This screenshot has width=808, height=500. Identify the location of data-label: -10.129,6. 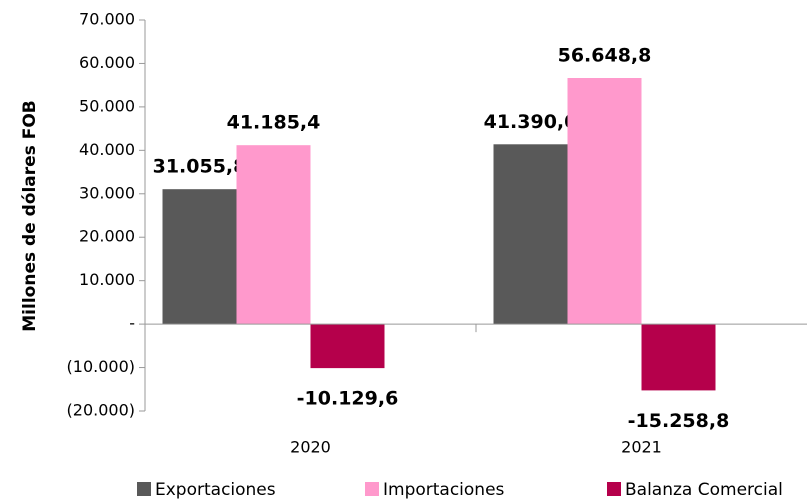
(348, 399).